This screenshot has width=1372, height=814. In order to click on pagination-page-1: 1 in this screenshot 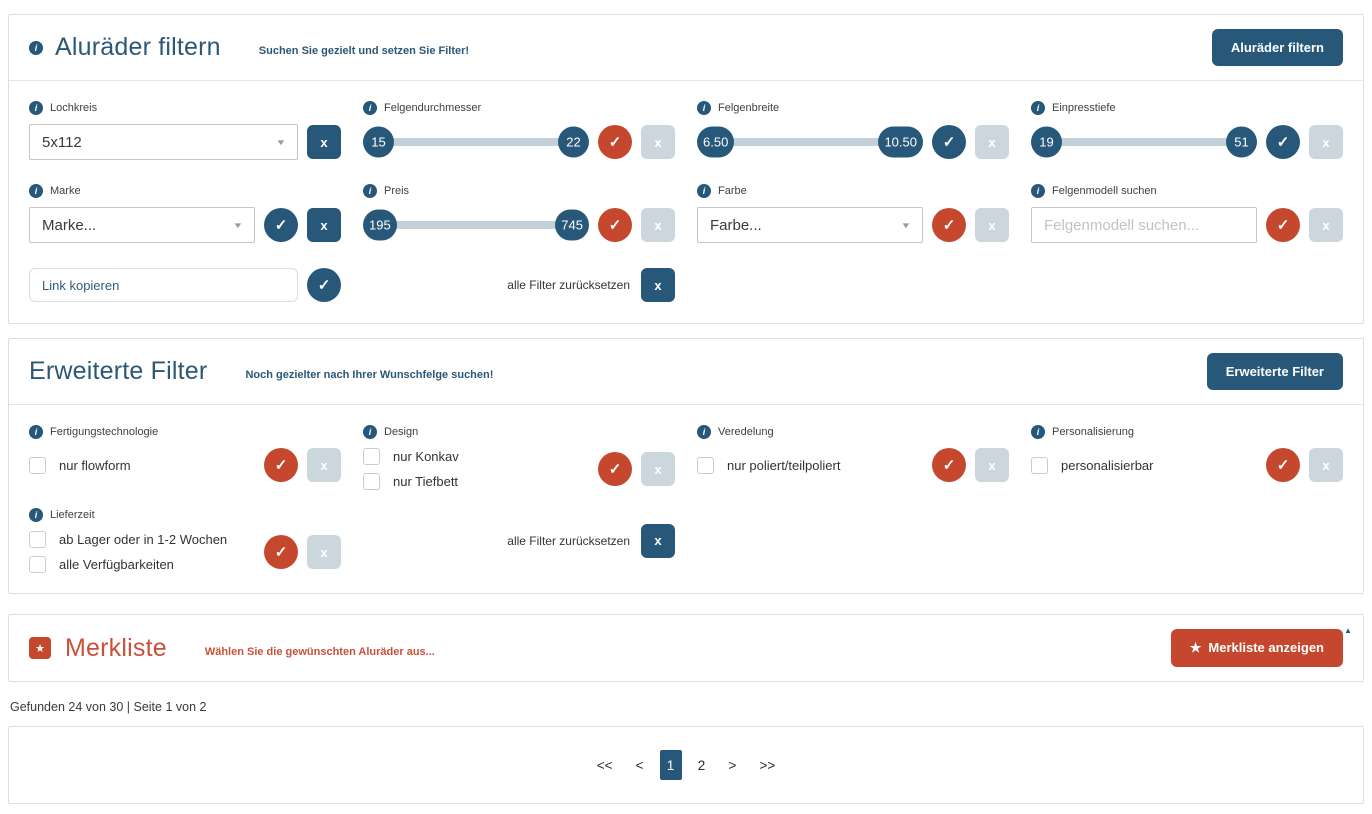, I will do `click(670, 765)`.